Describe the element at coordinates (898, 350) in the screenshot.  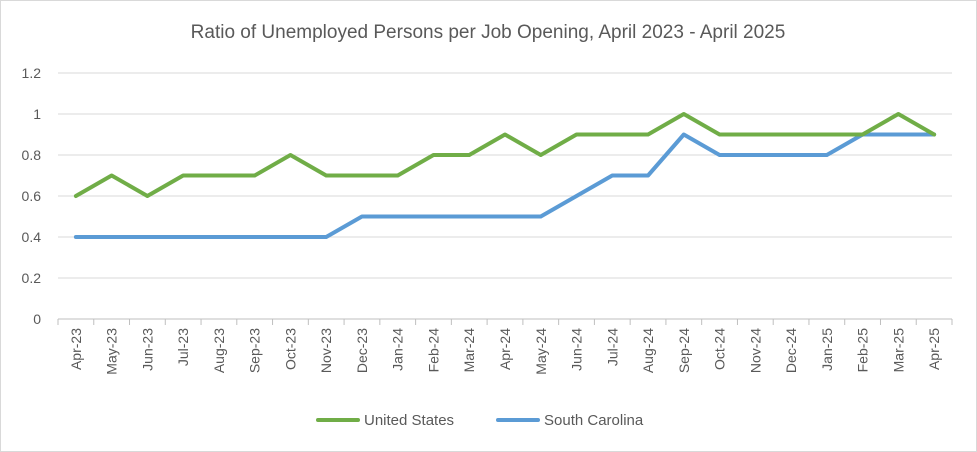
I see `x-tick-label: Mar-25` at that location.